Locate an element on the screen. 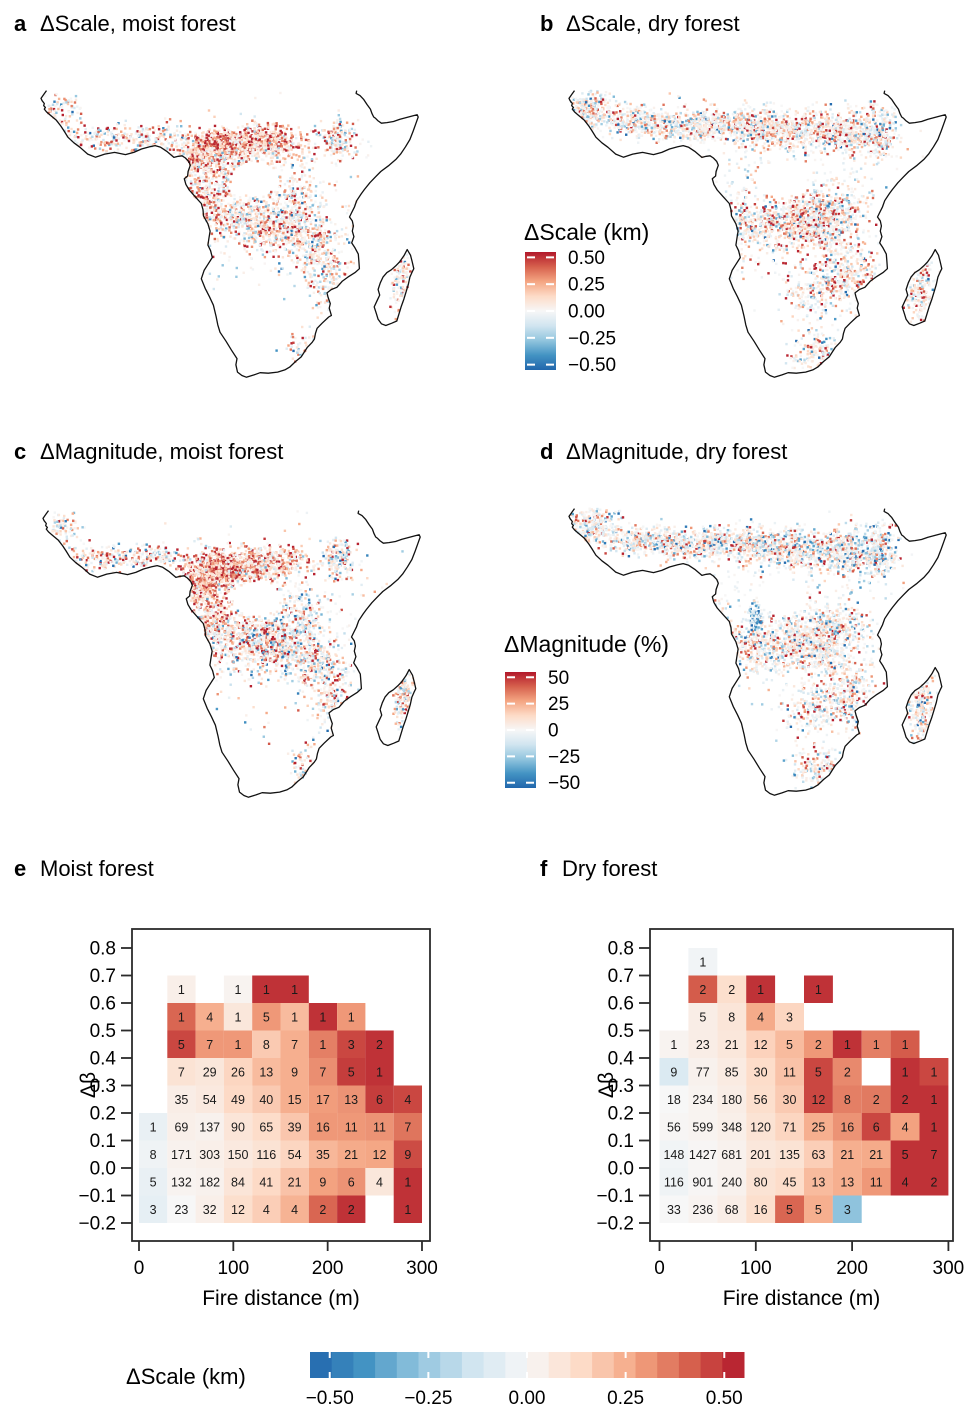  panel-c-letter: c is located at coordinates (20, 451).